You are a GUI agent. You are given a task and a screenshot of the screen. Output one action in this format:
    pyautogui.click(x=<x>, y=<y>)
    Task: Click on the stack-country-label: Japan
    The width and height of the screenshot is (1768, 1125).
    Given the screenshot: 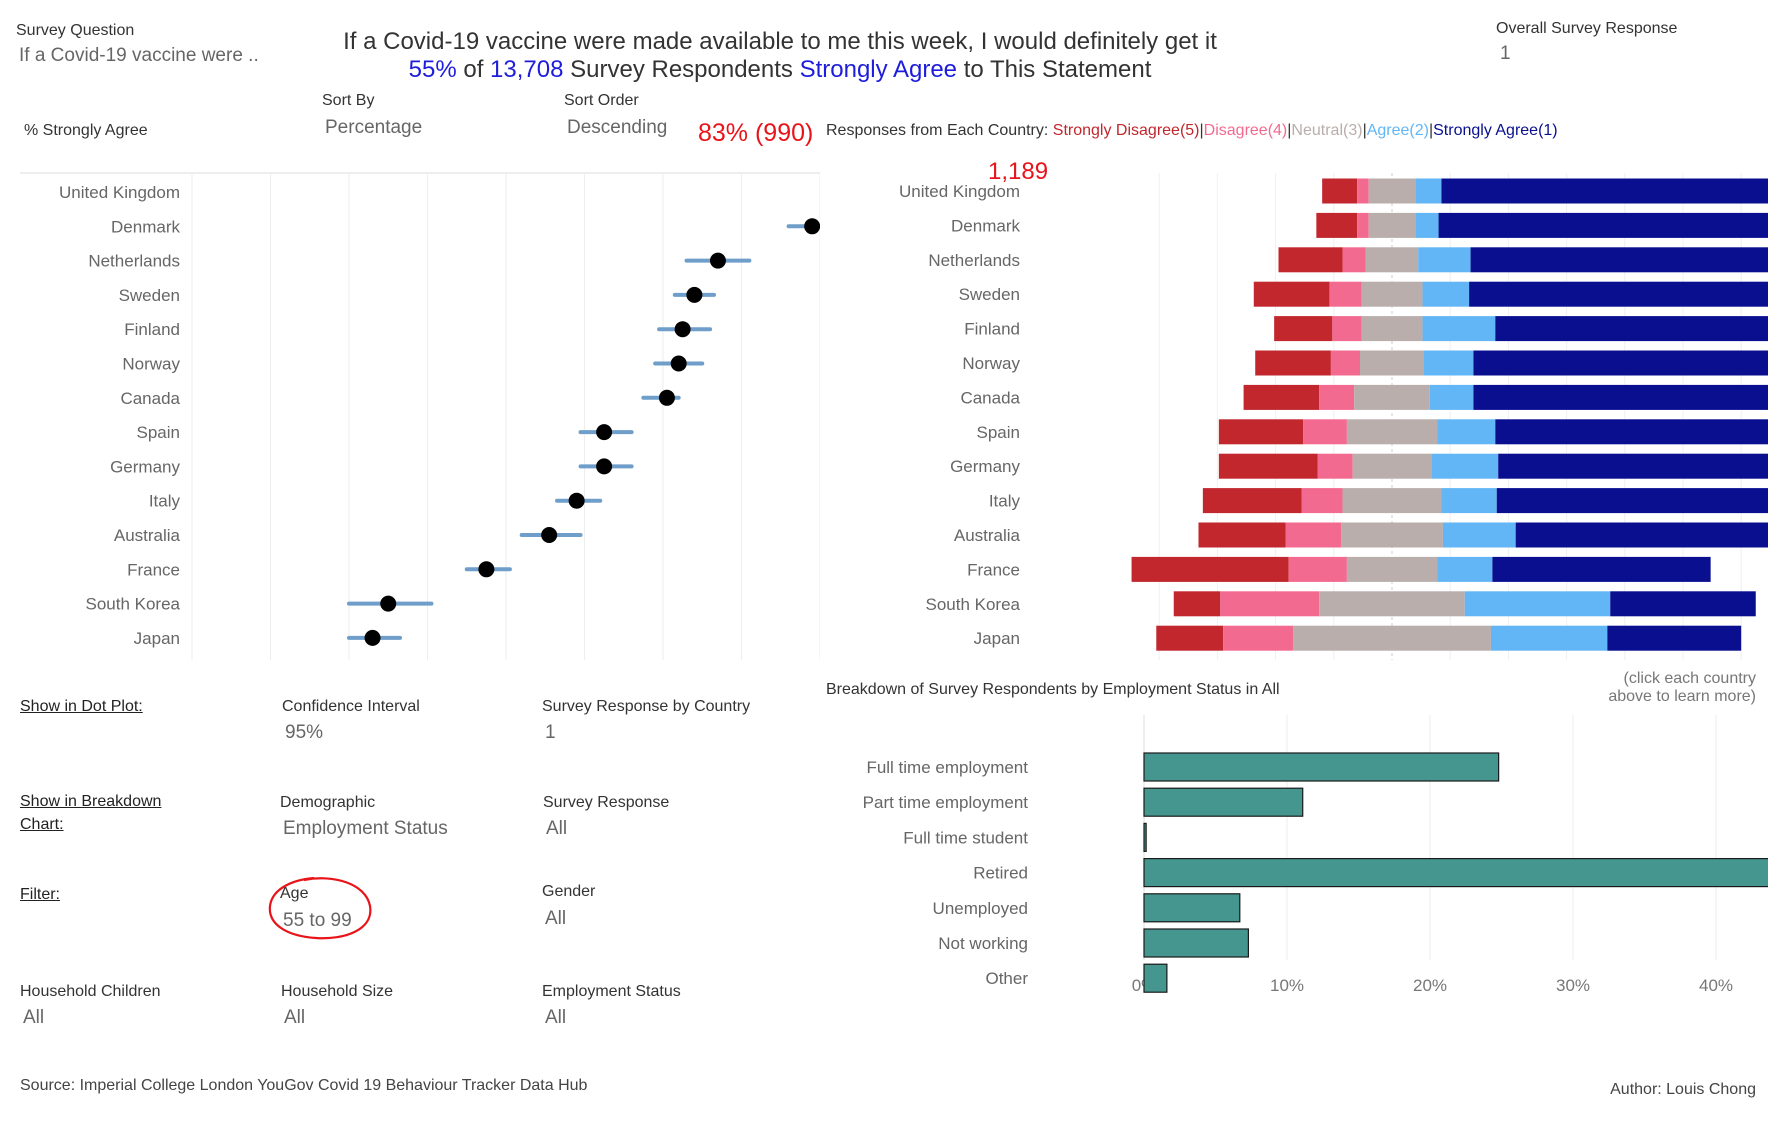 What is the action you would take?
    pyautogui.click(x=997, y=638)
    